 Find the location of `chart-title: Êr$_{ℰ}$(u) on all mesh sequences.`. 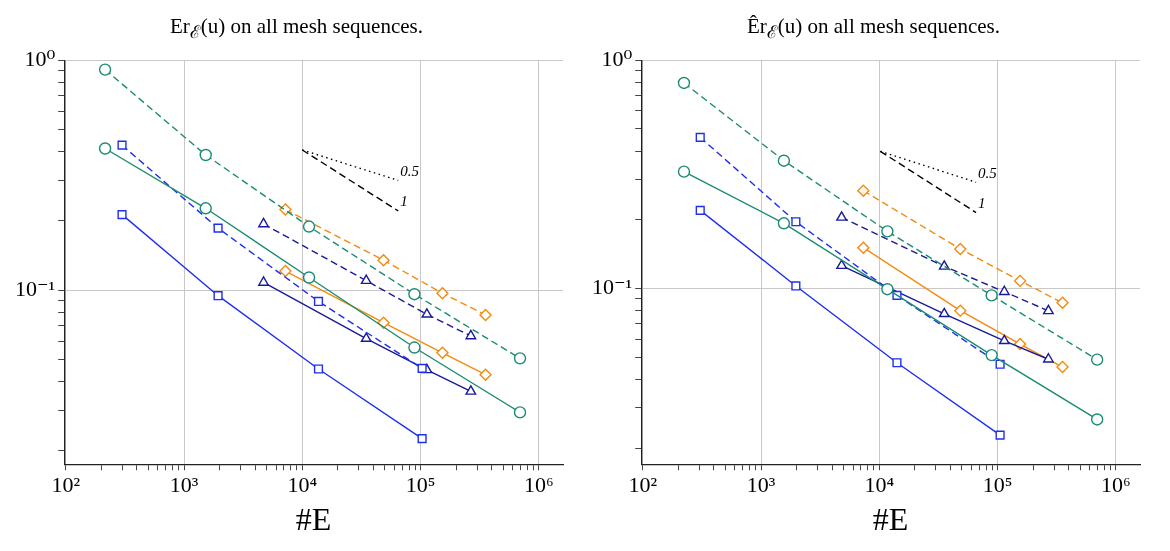

chart-title: Êr$_{ℰ}$(u) on all mesh sequences. is located at coordinates (873, 28).